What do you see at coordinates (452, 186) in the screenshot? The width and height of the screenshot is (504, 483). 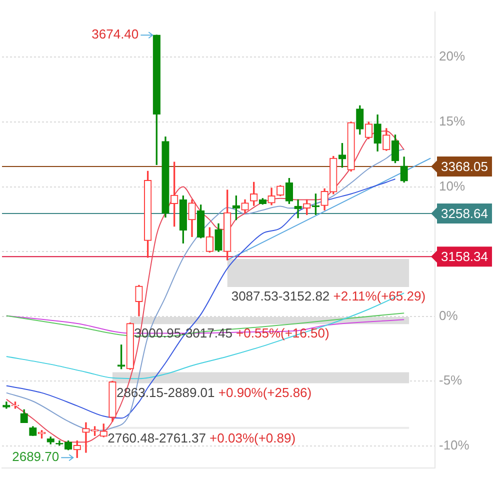 I see `y-tick-label: 10%` at bounding box center [452, 186].